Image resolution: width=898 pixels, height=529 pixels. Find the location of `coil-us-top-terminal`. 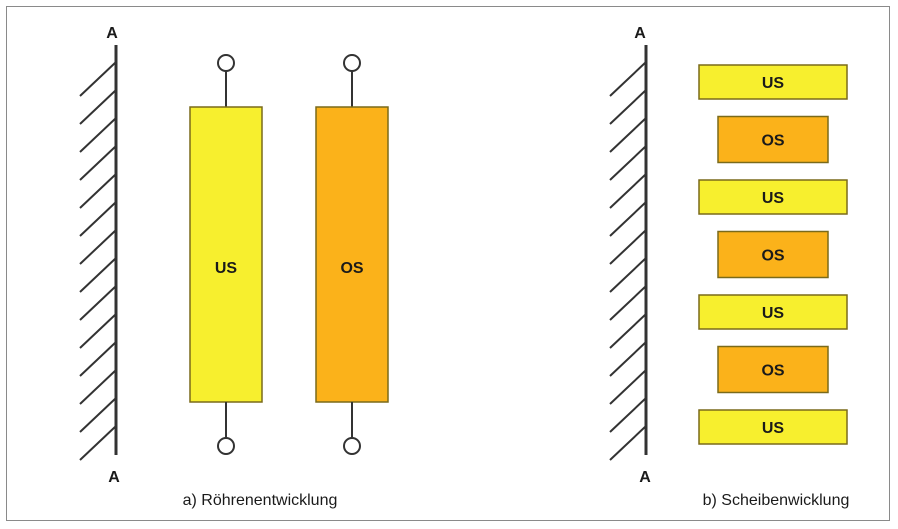

coil-us-top-terminal is located at coordinates (226, 63).